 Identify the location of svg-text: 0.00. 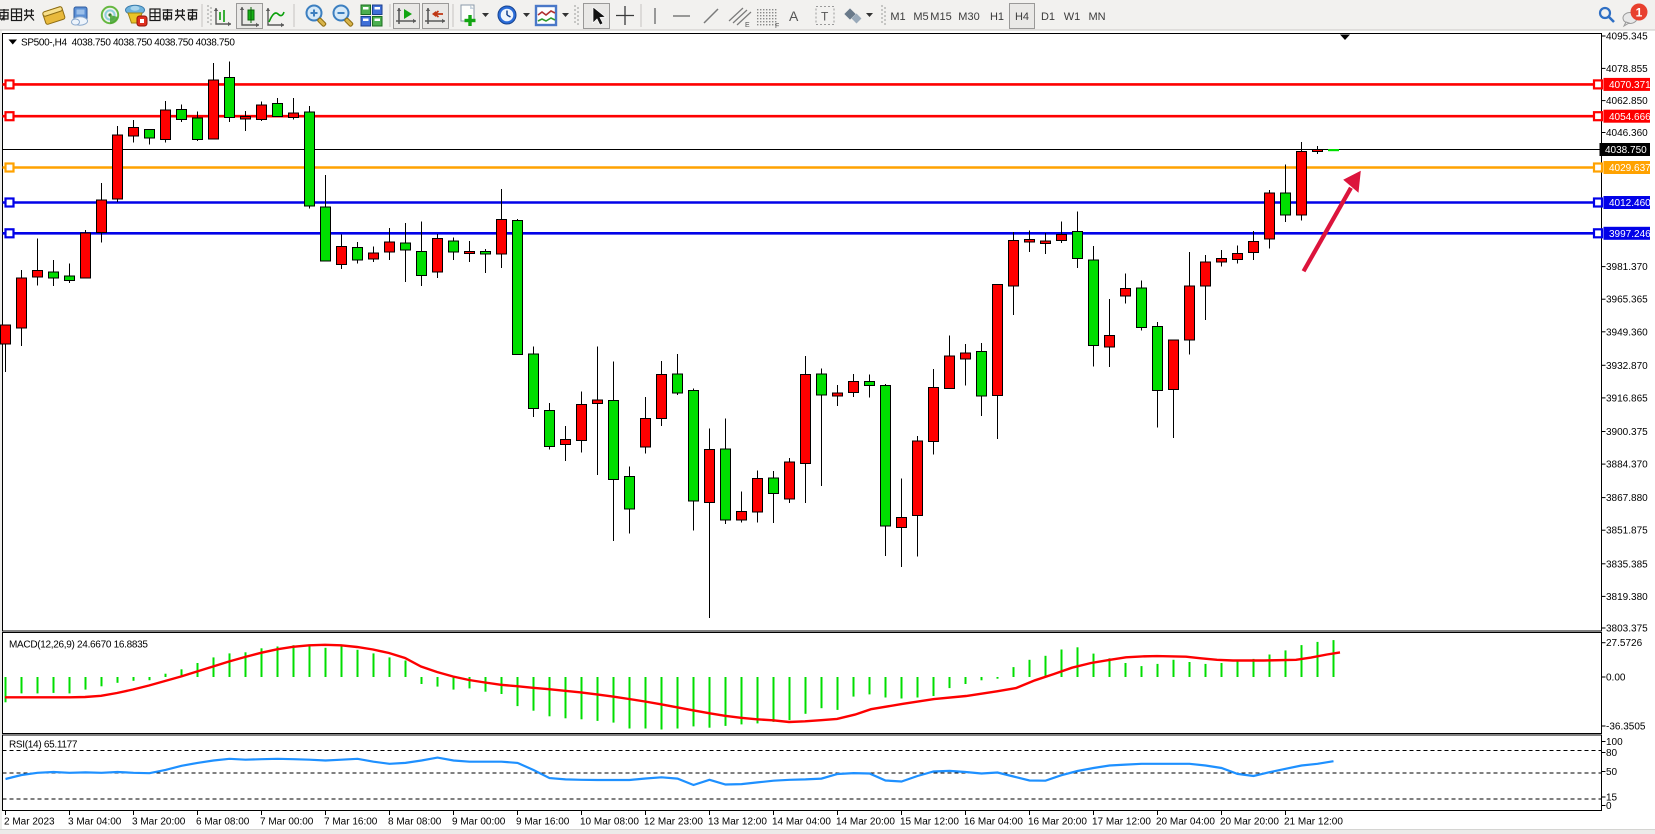
(1616, 678).